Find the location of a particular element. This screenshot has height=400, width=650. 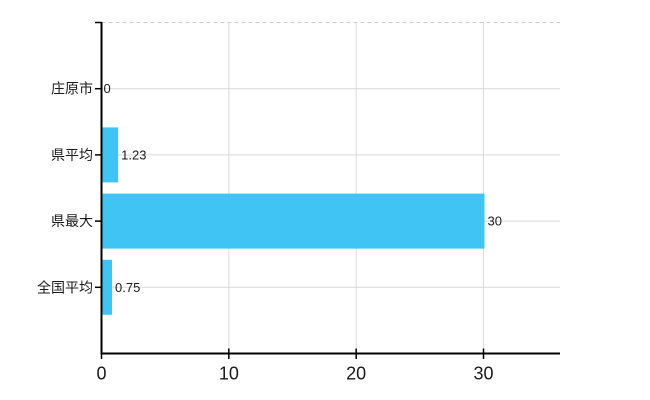

category-label: 県平均 is located at coordinates (72, 155).